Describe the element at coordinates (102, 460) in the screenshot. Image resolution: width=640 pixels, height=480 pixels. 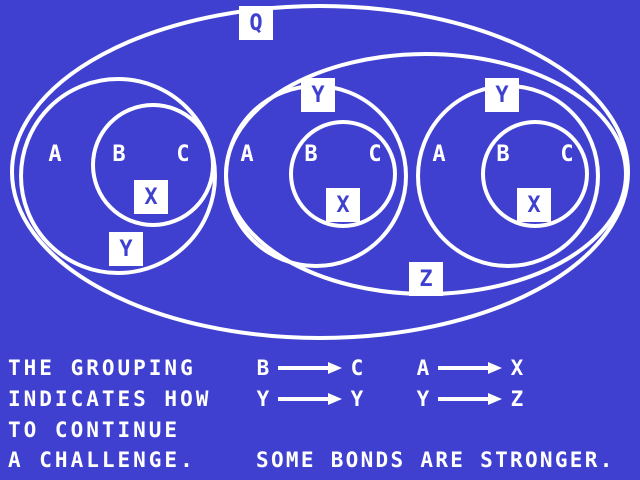
I see `text-line-4: A CHALLENGE.` at that location.